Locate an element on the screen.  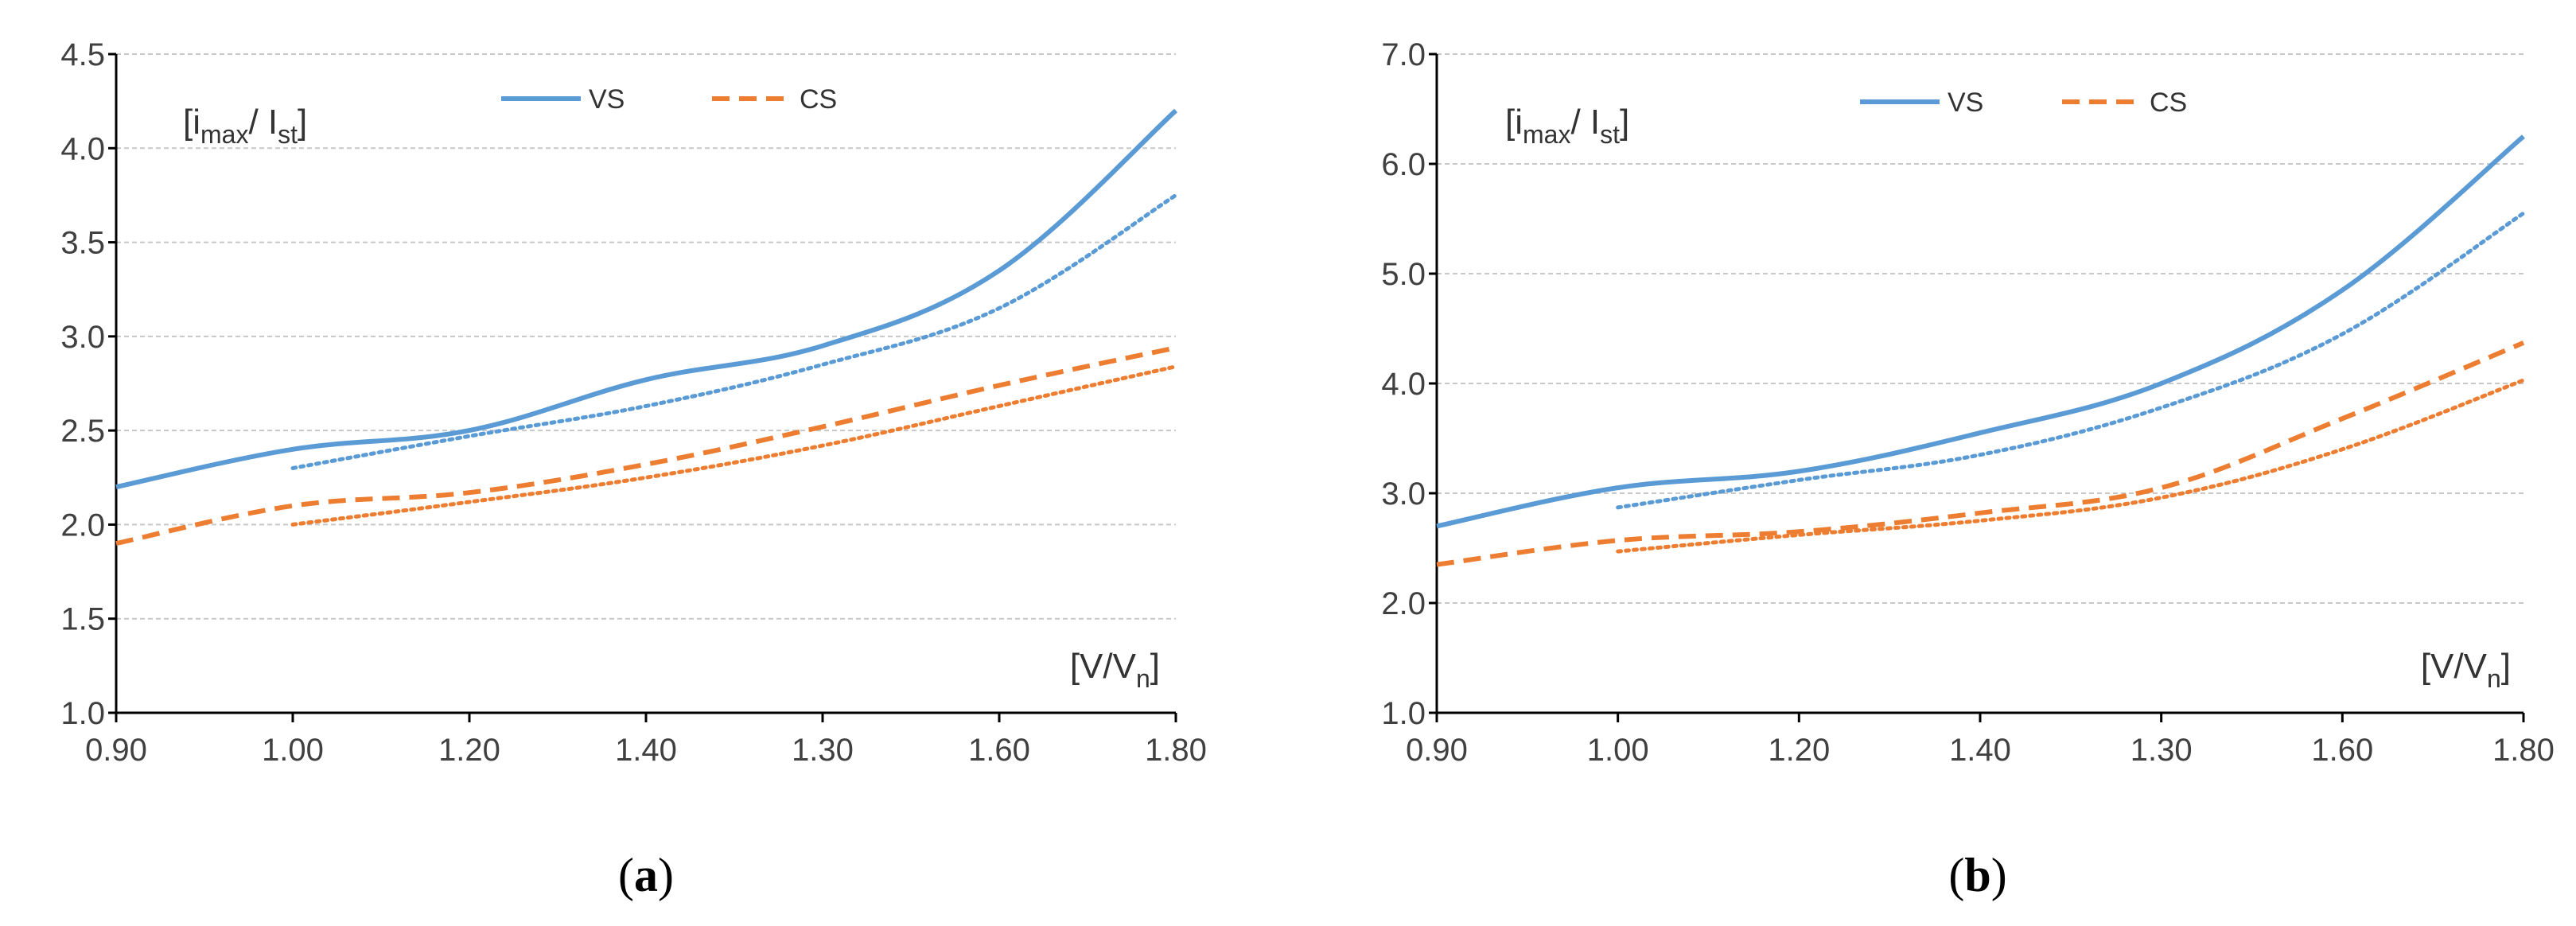
y-tick-label: 2.5 is located at coordinates (83, 431).